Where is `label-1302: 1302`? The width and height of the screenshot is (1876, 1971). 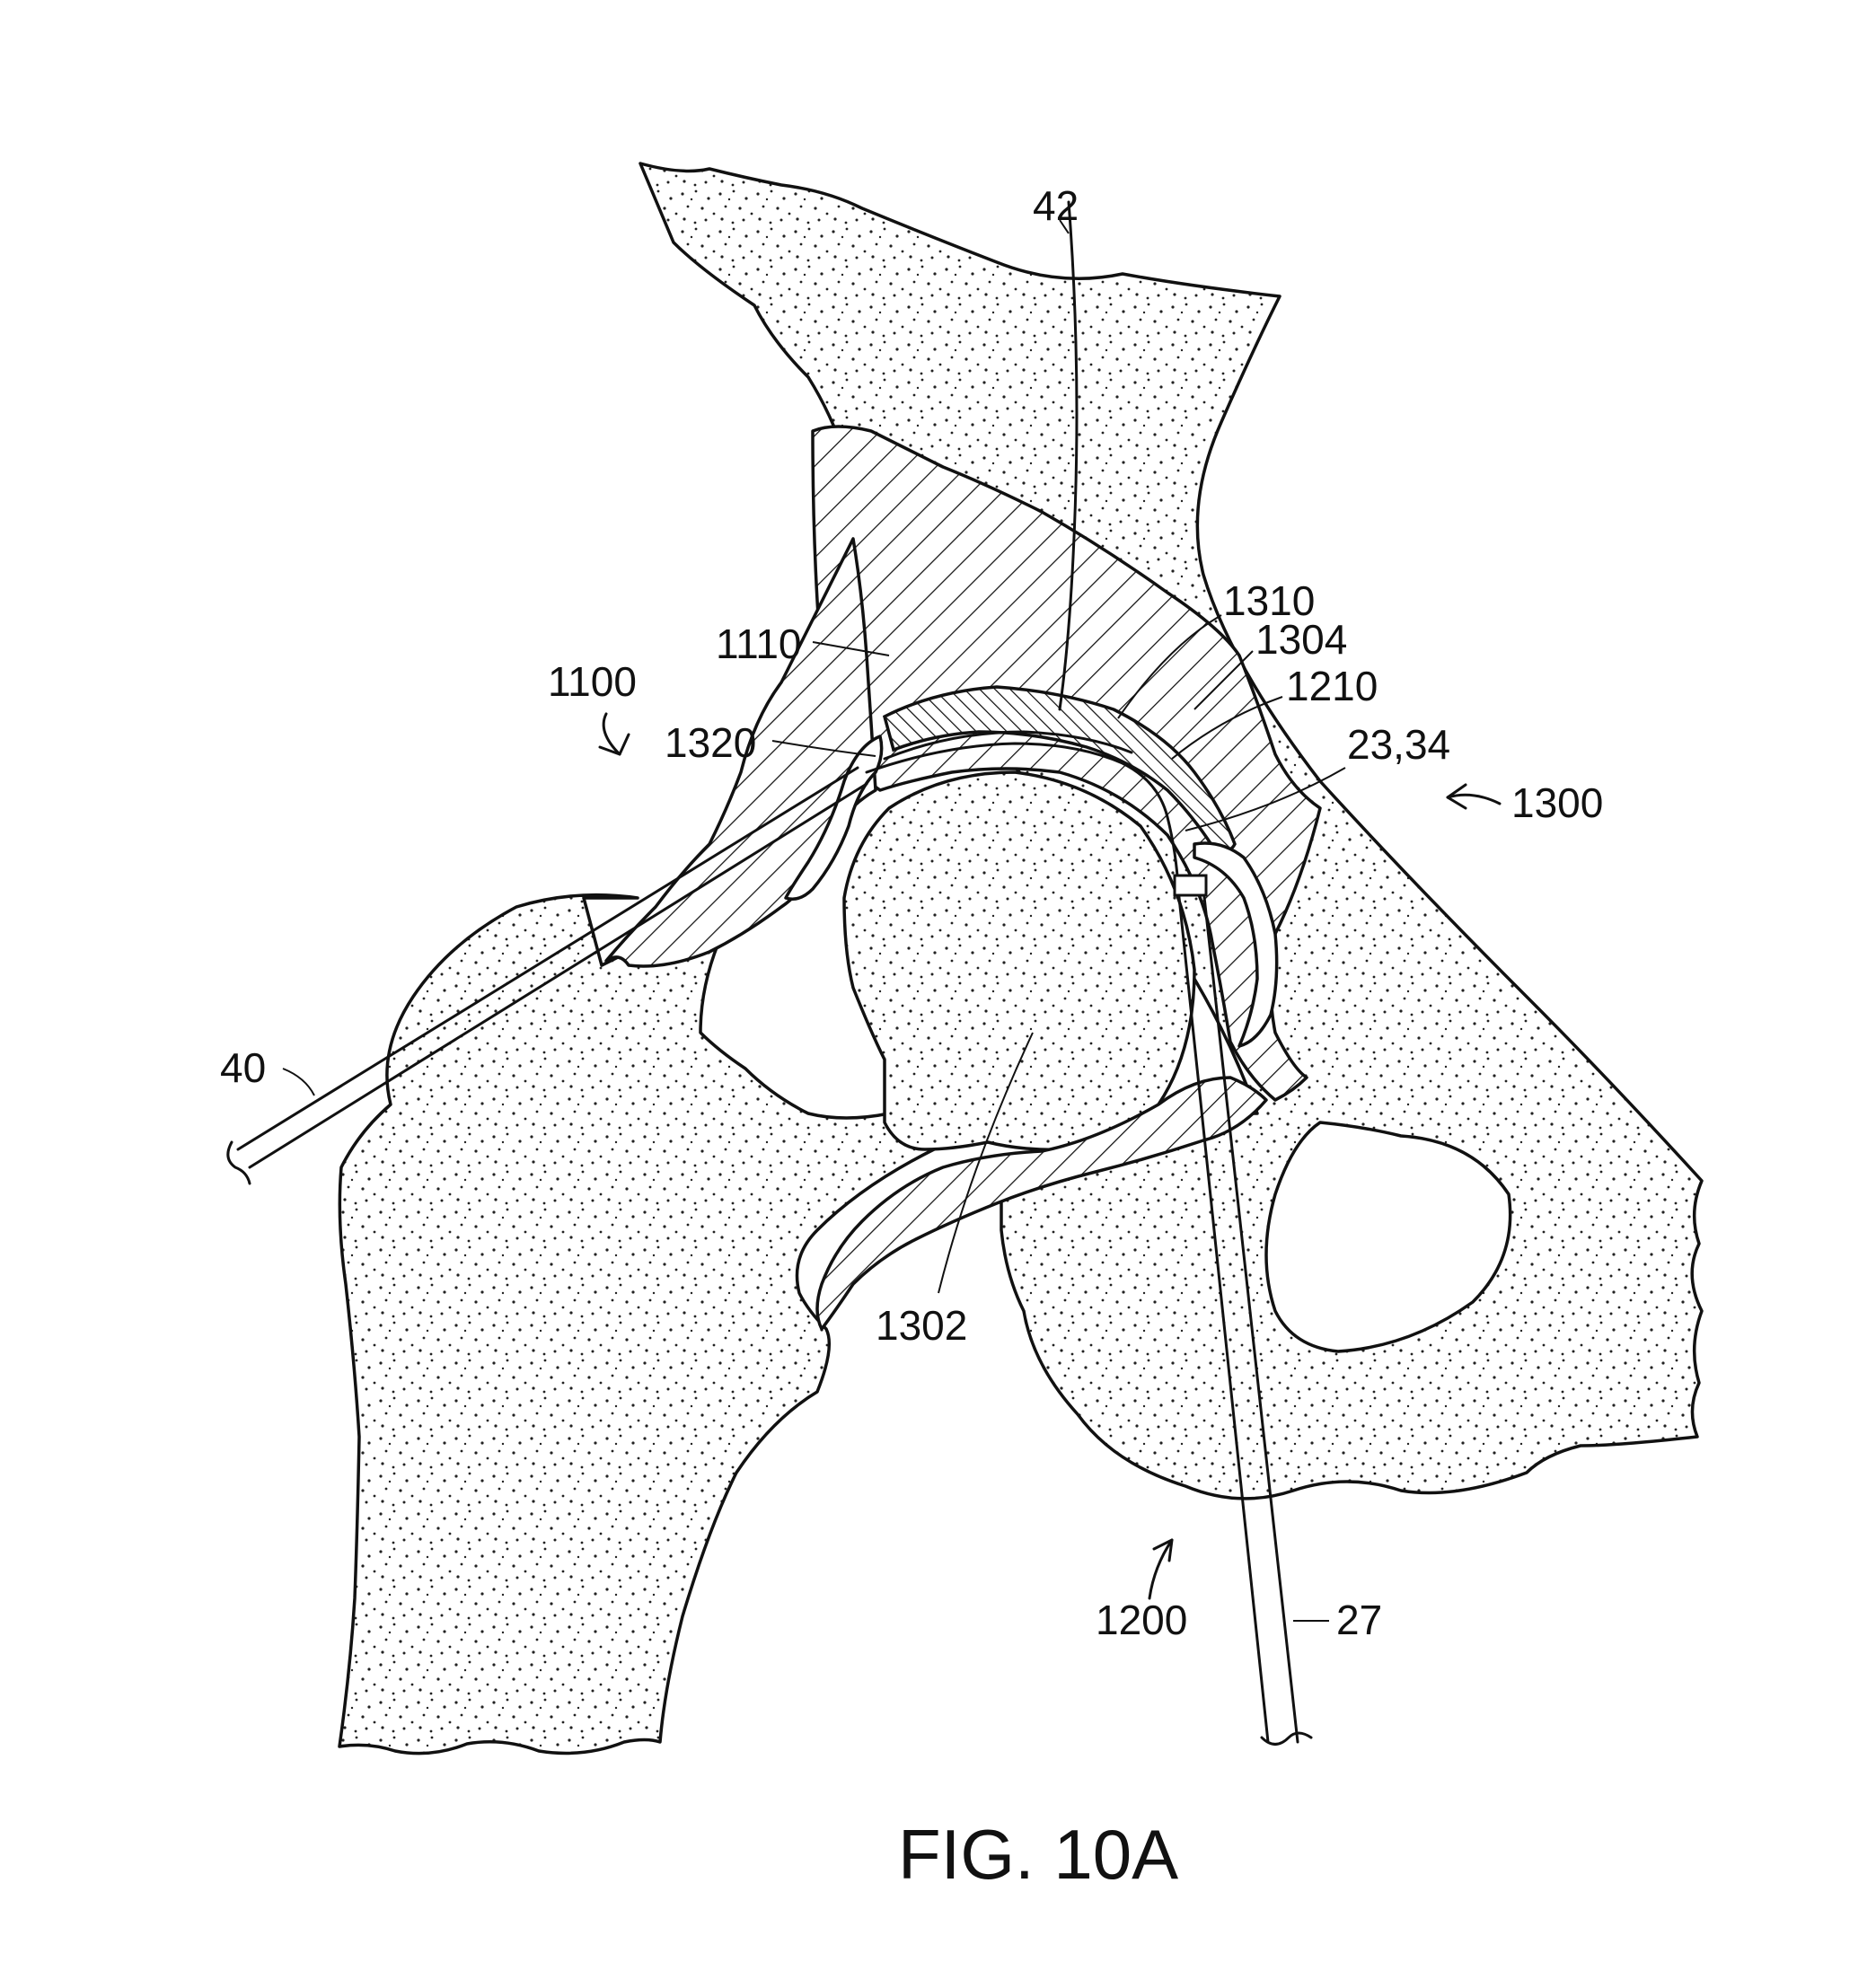
label-1302: 1302 is located at coordinates (921, 1325).